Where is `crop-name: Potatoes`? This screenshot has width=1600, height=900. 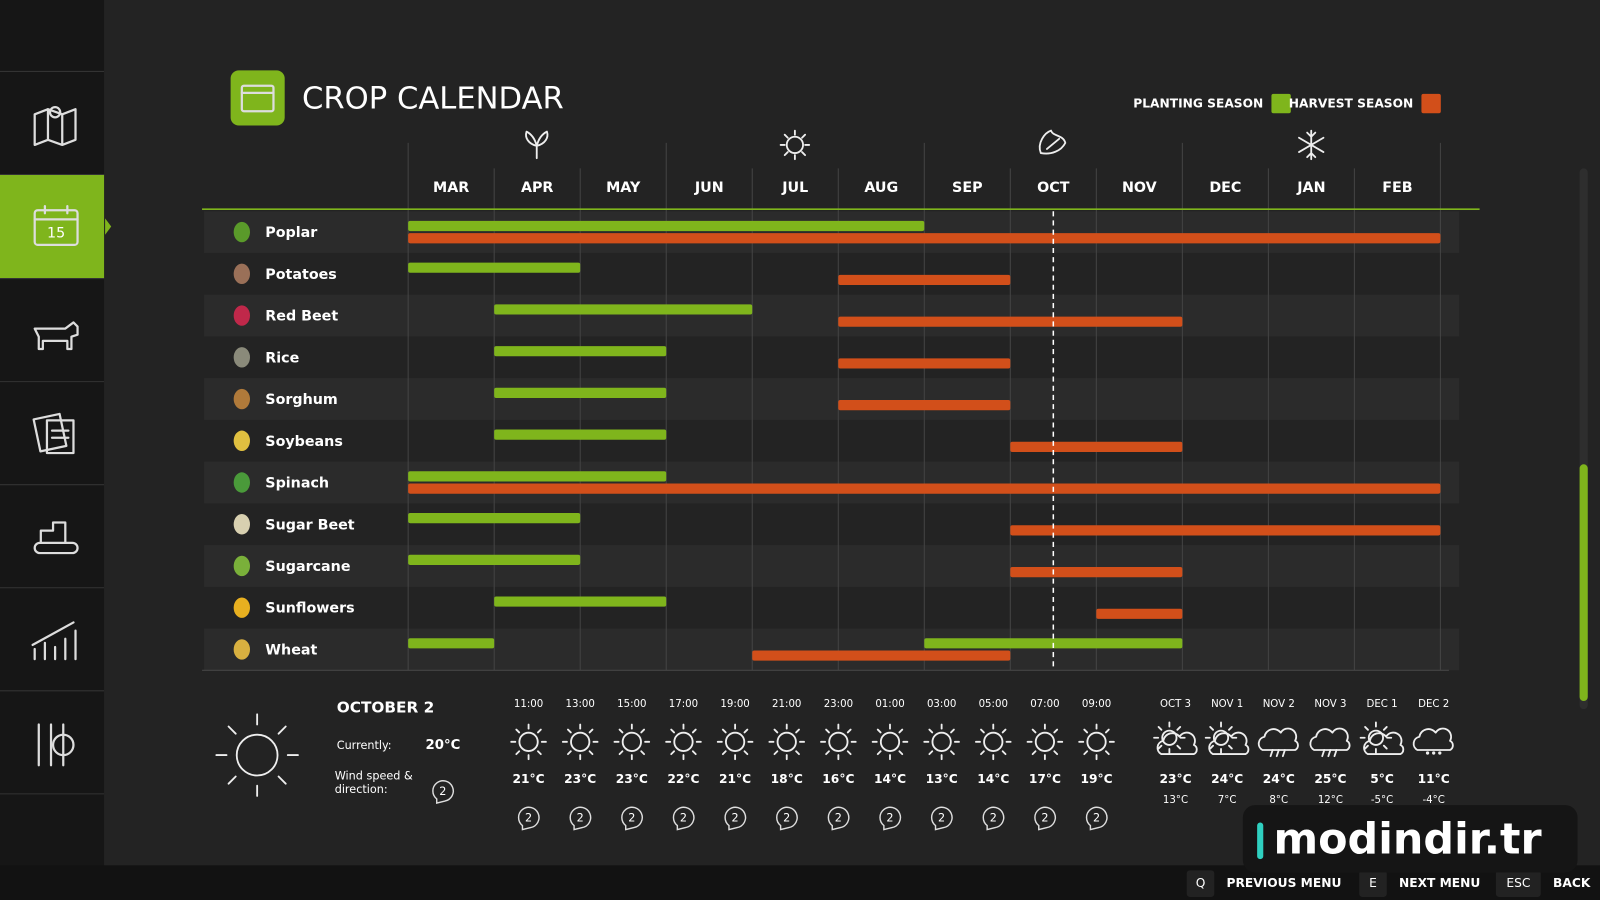 crop-name: Potatoes is located at coordinates (301, 275).